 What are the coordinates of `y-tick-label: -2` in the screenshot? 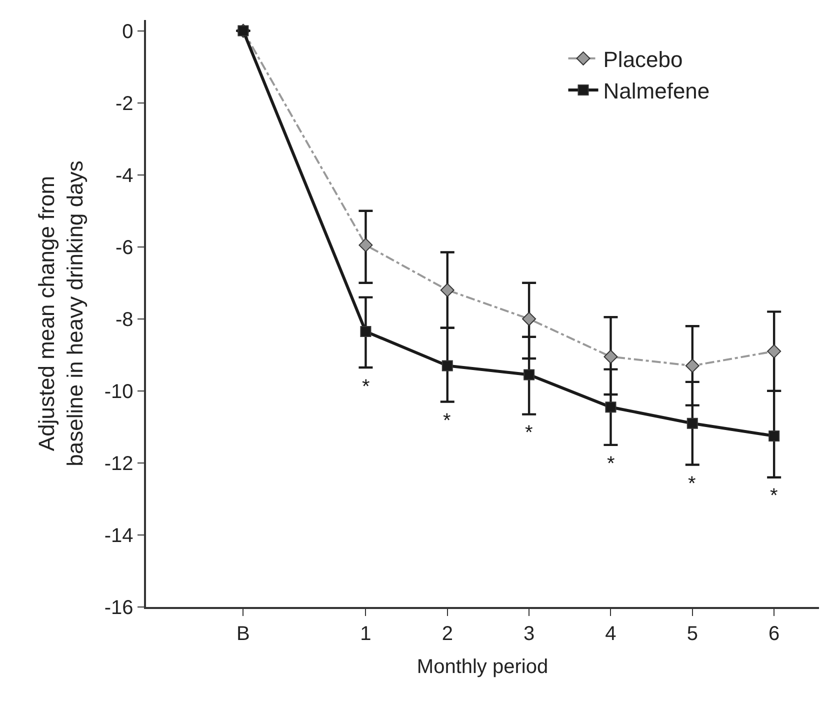 It's located at (124, 103).